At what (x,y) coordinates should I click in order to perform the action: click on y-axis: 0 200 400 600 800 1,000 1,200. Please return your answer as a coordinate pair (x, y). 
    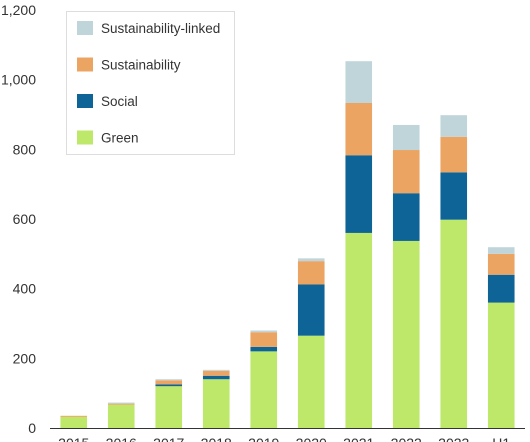
    Looking at the image, I should click on (18, 219).